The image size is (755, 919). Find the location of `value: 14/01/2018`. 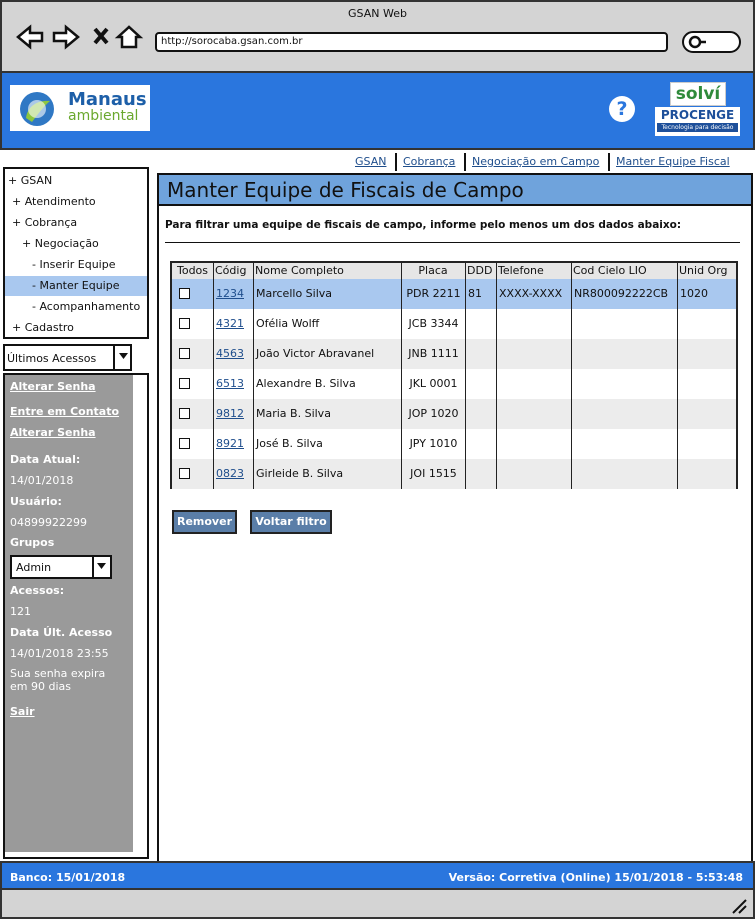

value: 14/01/2018 is located at coordinates (42, 480).